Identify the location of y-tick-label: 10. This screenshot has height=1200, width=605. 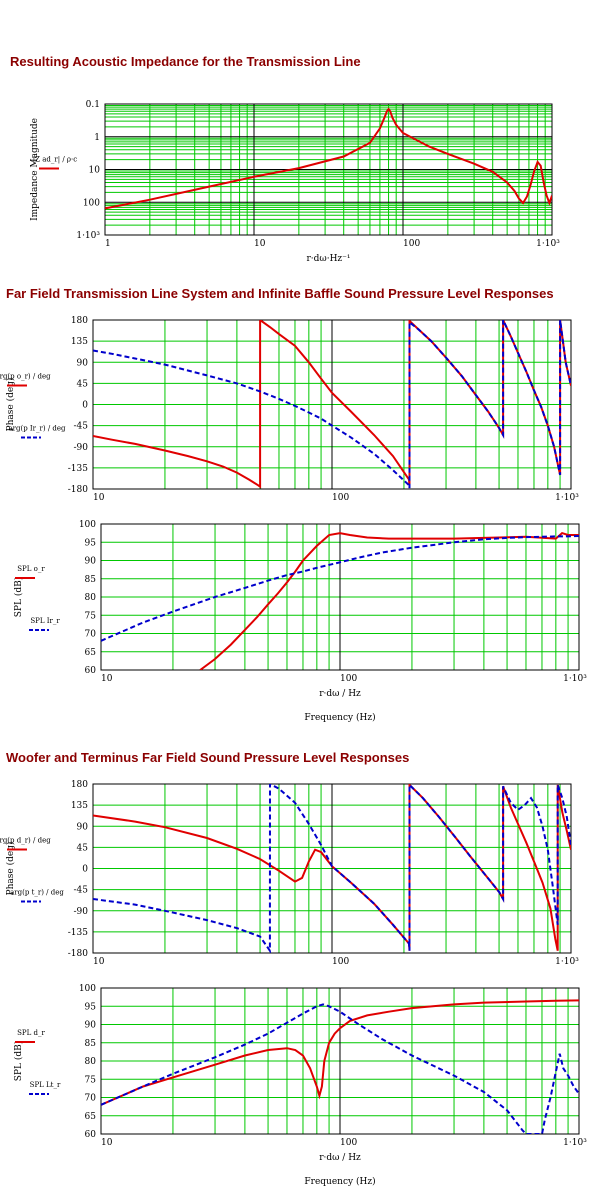
(95, 171).